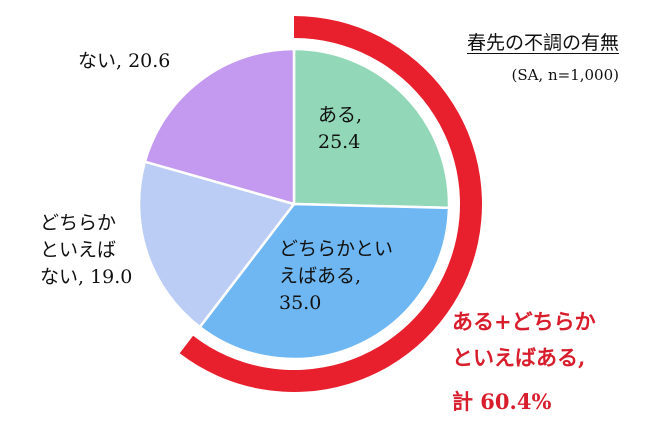 This screenshot has width=645, height=427. What do you see at coordinates (320, 276) in the screenshot?
I see `label-dochira-aru-line2: えばある,` at bounding box center [320, 276].